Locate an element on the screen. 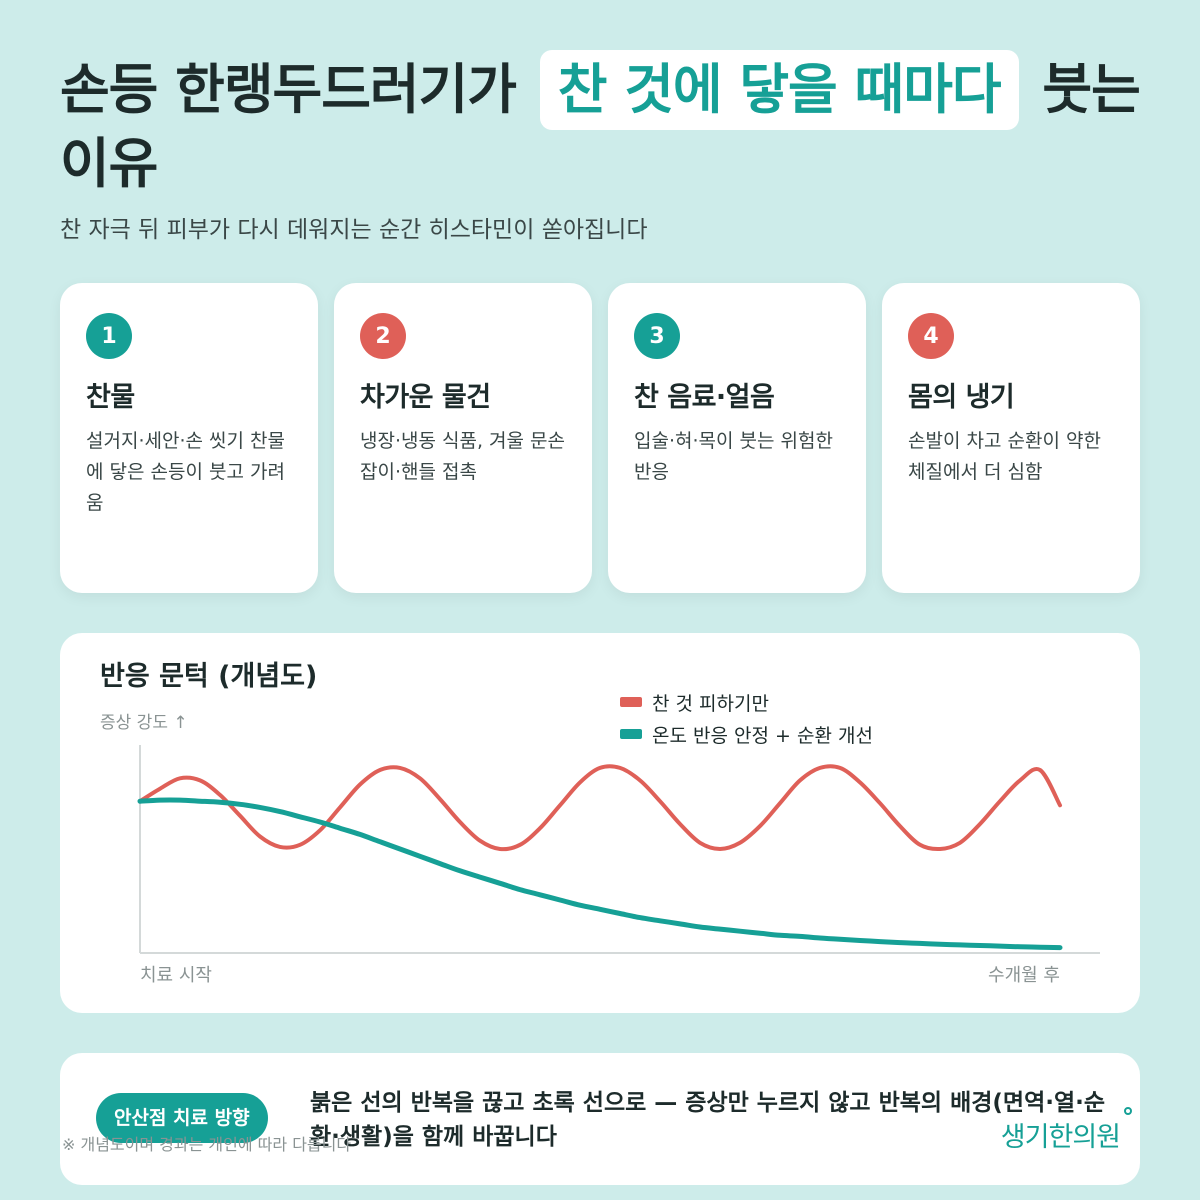 Image resolution: width=1200 pixels, height=1200 pixels. card-description: 입술·혀·목이 붓는 위험한 반응 is located at coordinates (733, 456).